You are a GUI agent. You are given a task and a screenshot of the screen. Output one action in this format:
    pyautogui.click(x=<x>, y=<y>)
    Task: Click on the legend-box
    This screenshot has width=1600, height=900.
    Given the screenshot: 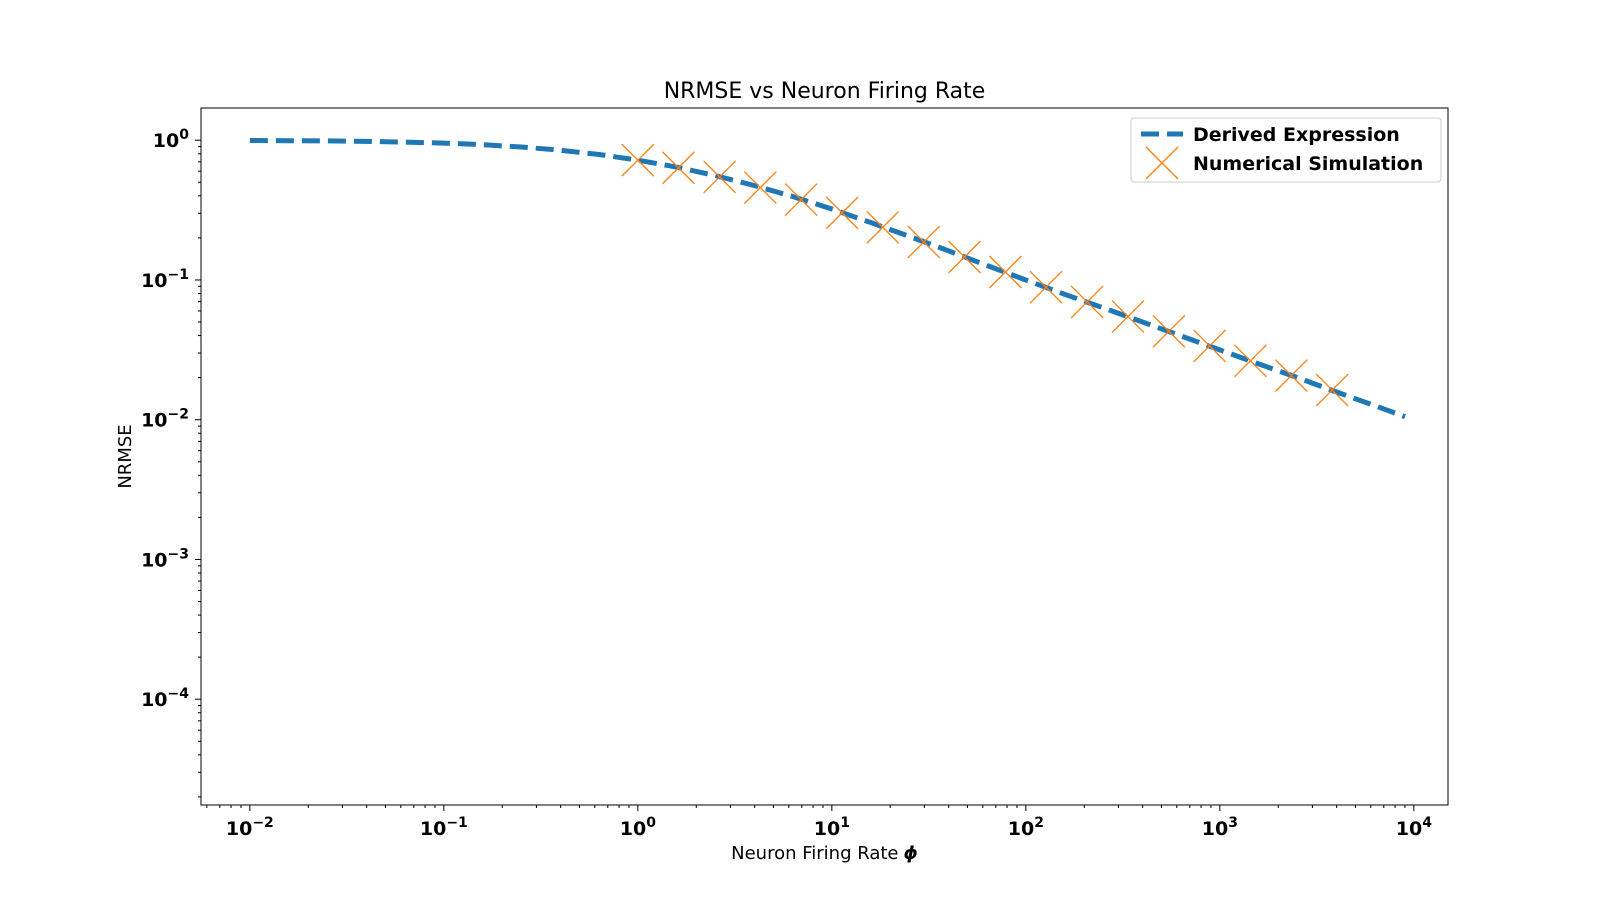 What is the action you would take?
    pyautogui.click(x=1286, y=150)
    